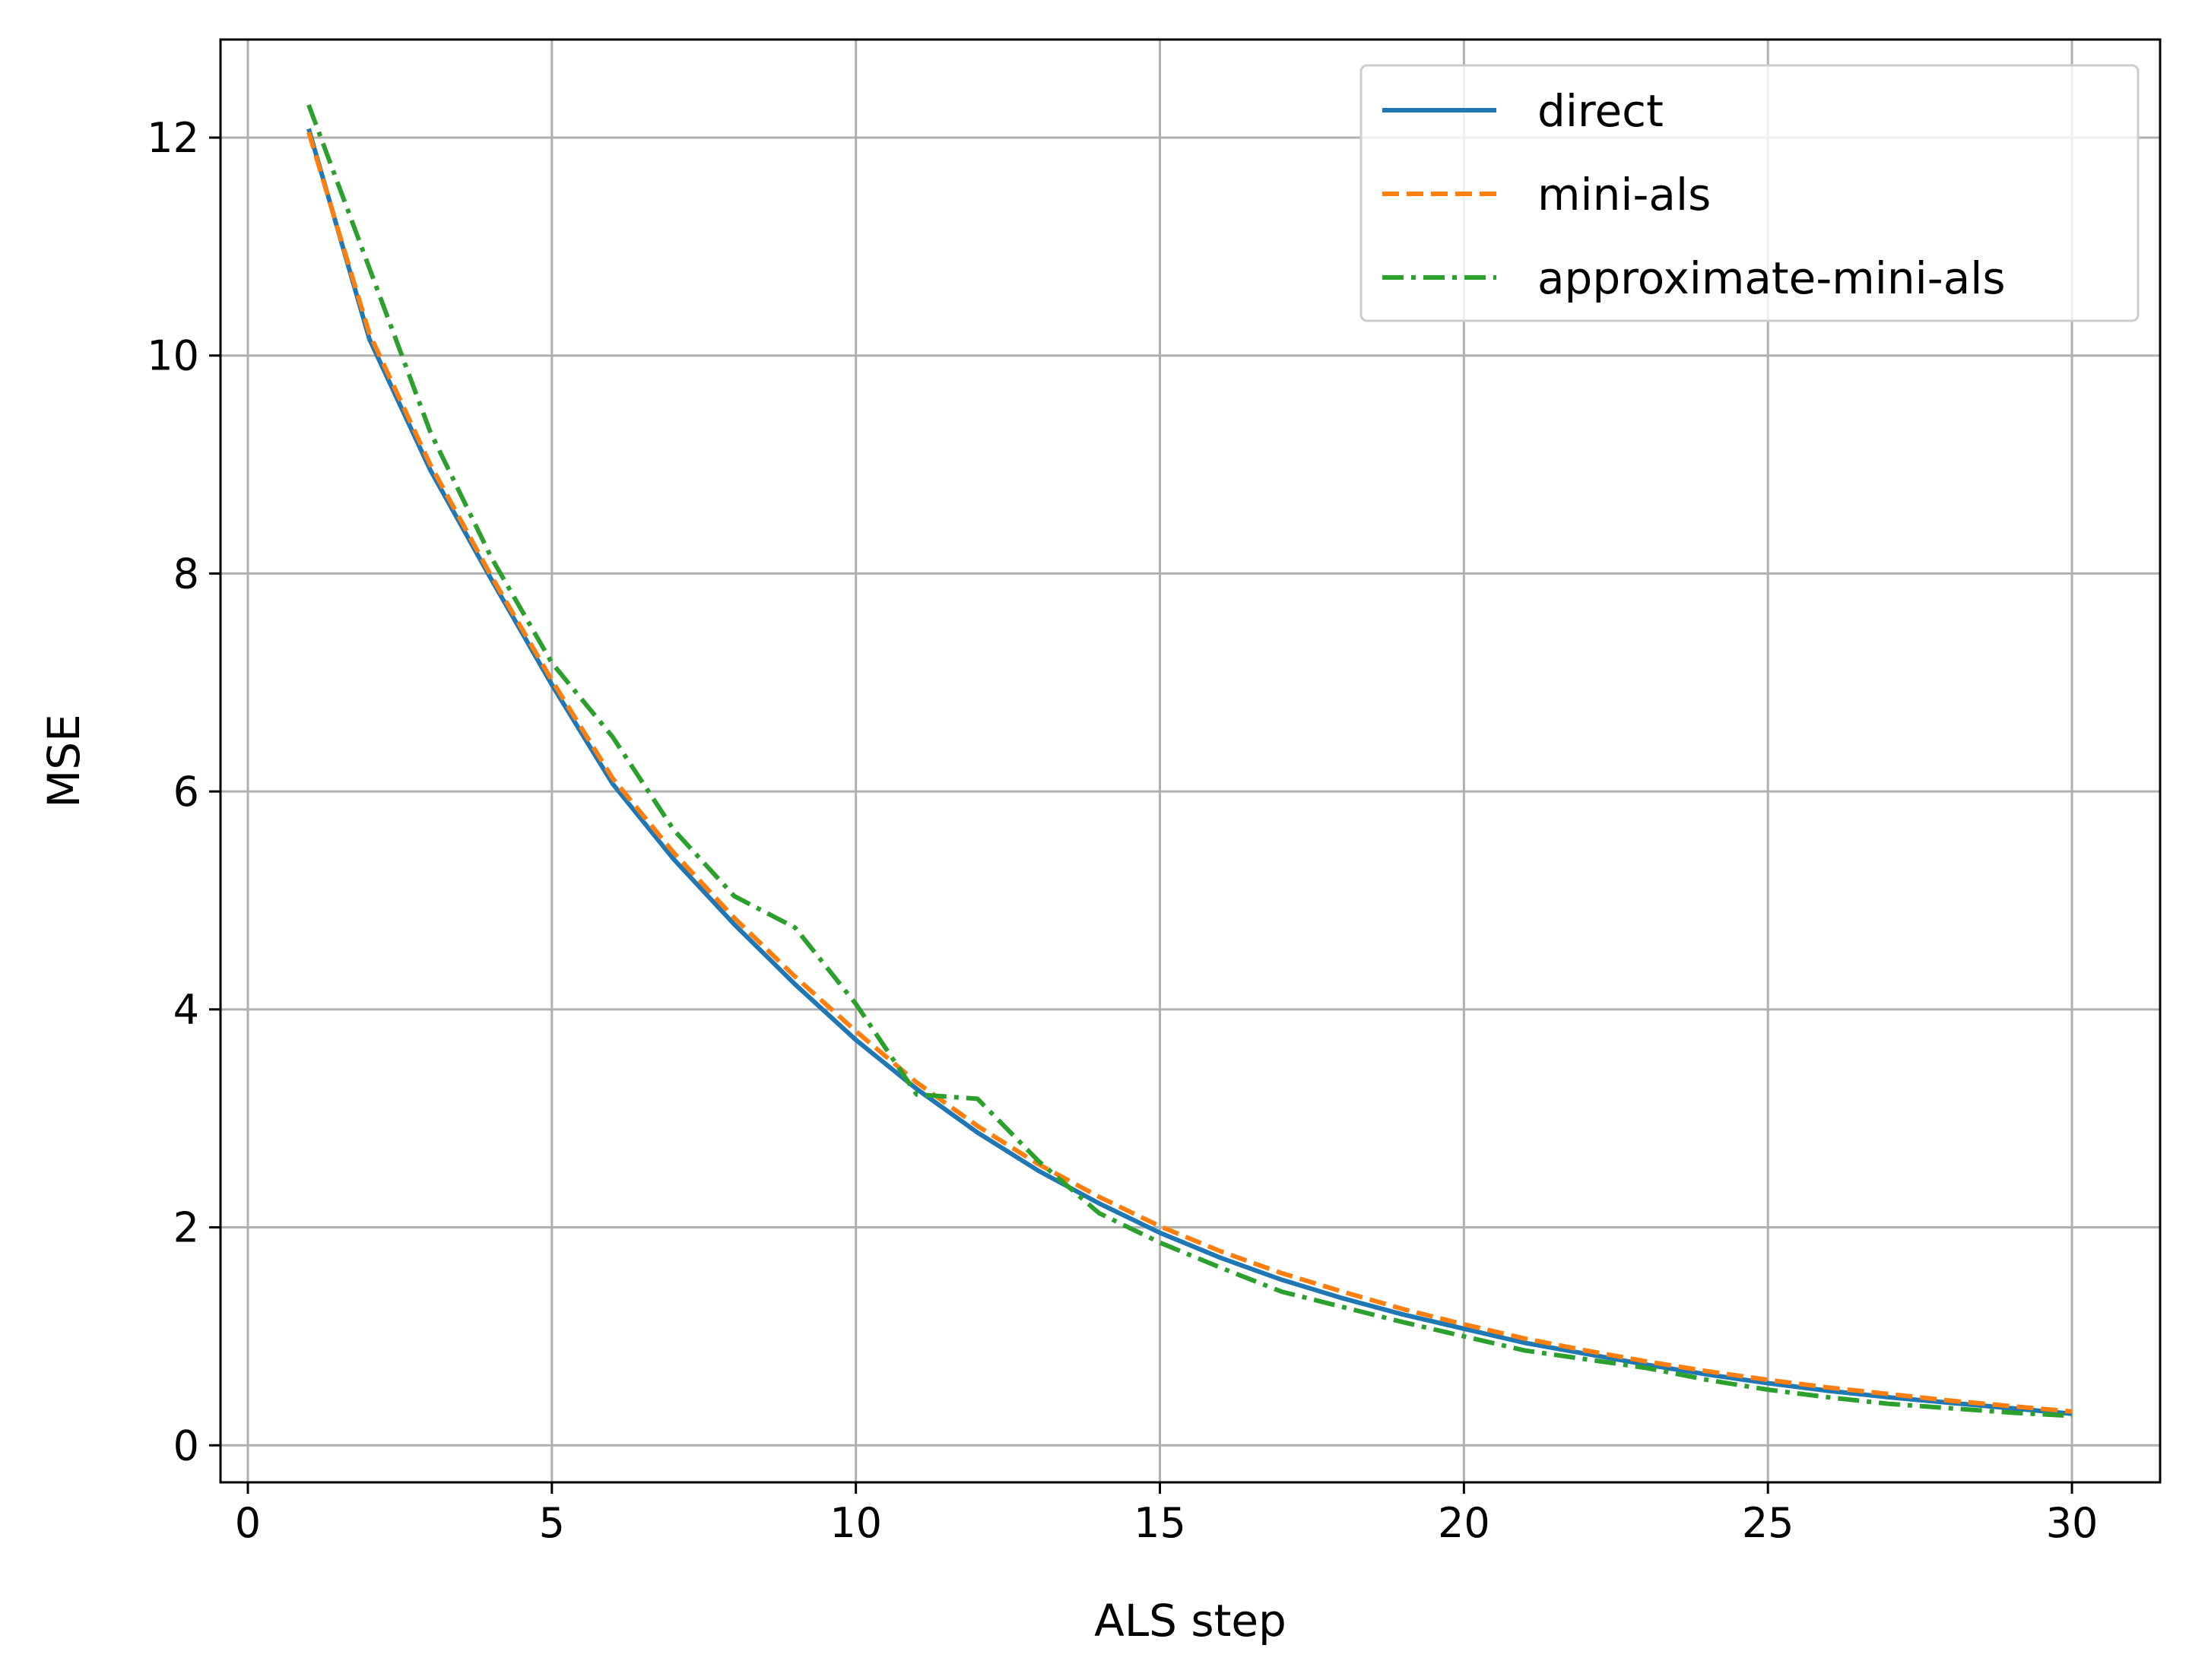 The image size is (2189, 1680). What do you see at coordinates (1190, 1621) in the screenshot?
I see `x-axis-title: ALS step` at bounding box center [1190, 1621].